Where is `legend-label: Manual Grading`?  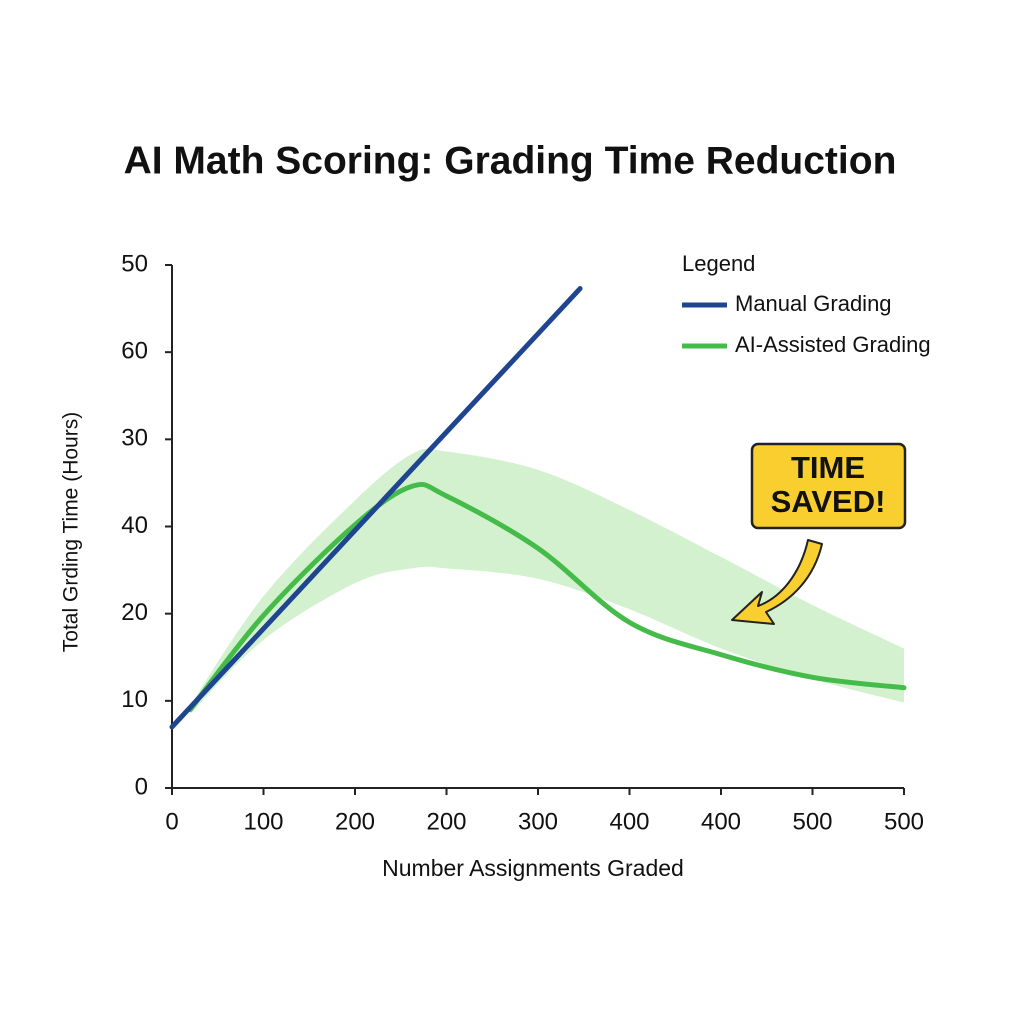 legend-label: Manual Grading is located at coordinates (813, 303).